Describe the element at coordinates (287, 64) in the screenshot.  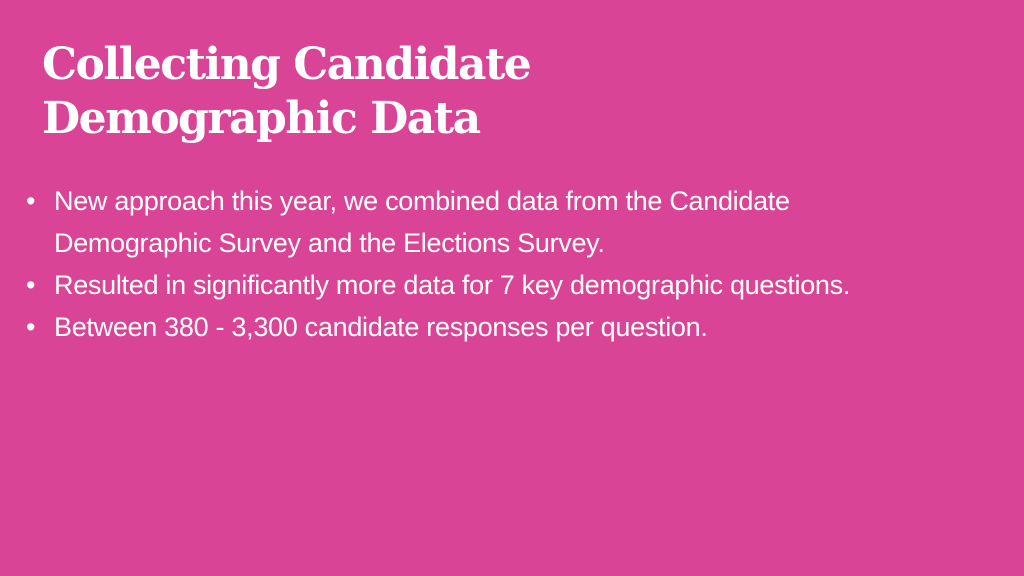
I see `title-line: Collecting Candidate` at that location.